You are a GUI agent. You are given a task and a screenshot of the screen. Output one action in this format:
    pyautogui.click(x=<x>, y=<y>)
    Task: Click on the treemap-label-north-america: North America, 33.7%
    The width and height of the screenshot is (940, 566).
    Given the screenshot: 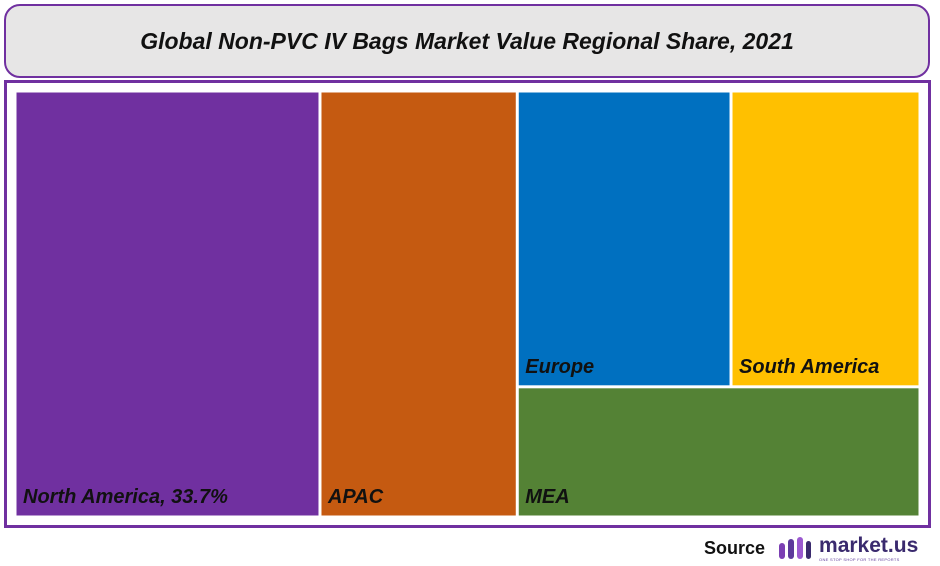 What is the action you would take?
    pyautogui.click(x=125, y=497)
    